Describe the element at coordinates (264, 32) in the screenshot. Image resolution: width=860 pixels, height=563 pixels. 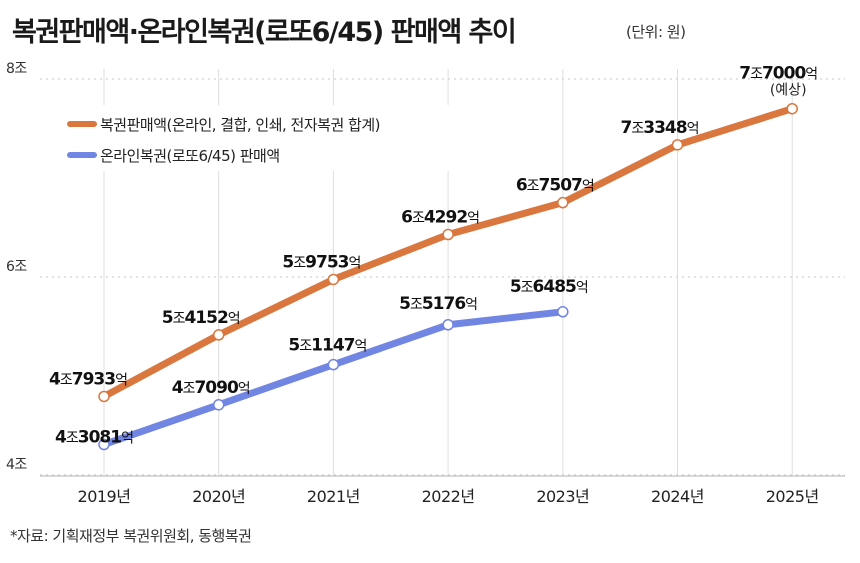
I see `chart-title: 복권판매액·온라인복권(로또6/45) 판매액 추이` at that location.